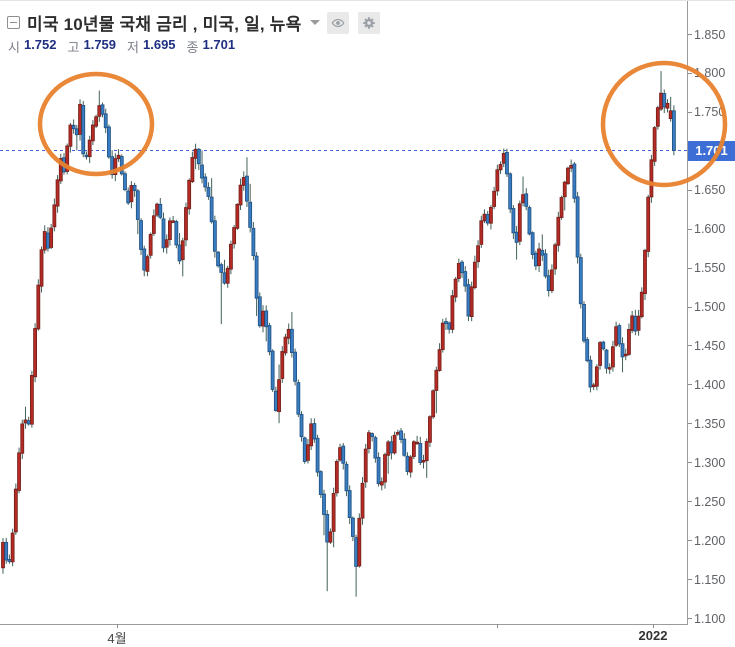 The image size is (735, 647). What do you see at coordinates (711, 151) in the screenshot?
I see `last-price-value: 1.701` at bounding box center [711, 151].